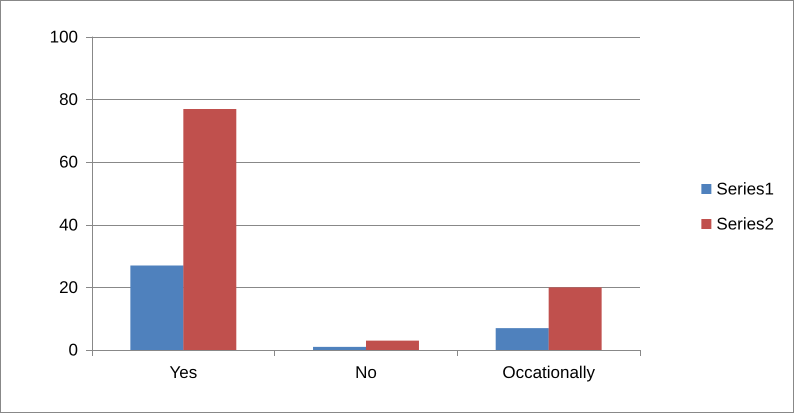 Image resolution: width=794 pixels, height=413 pixels. I want to click on y-tick-label: 60, so click(68, 162).